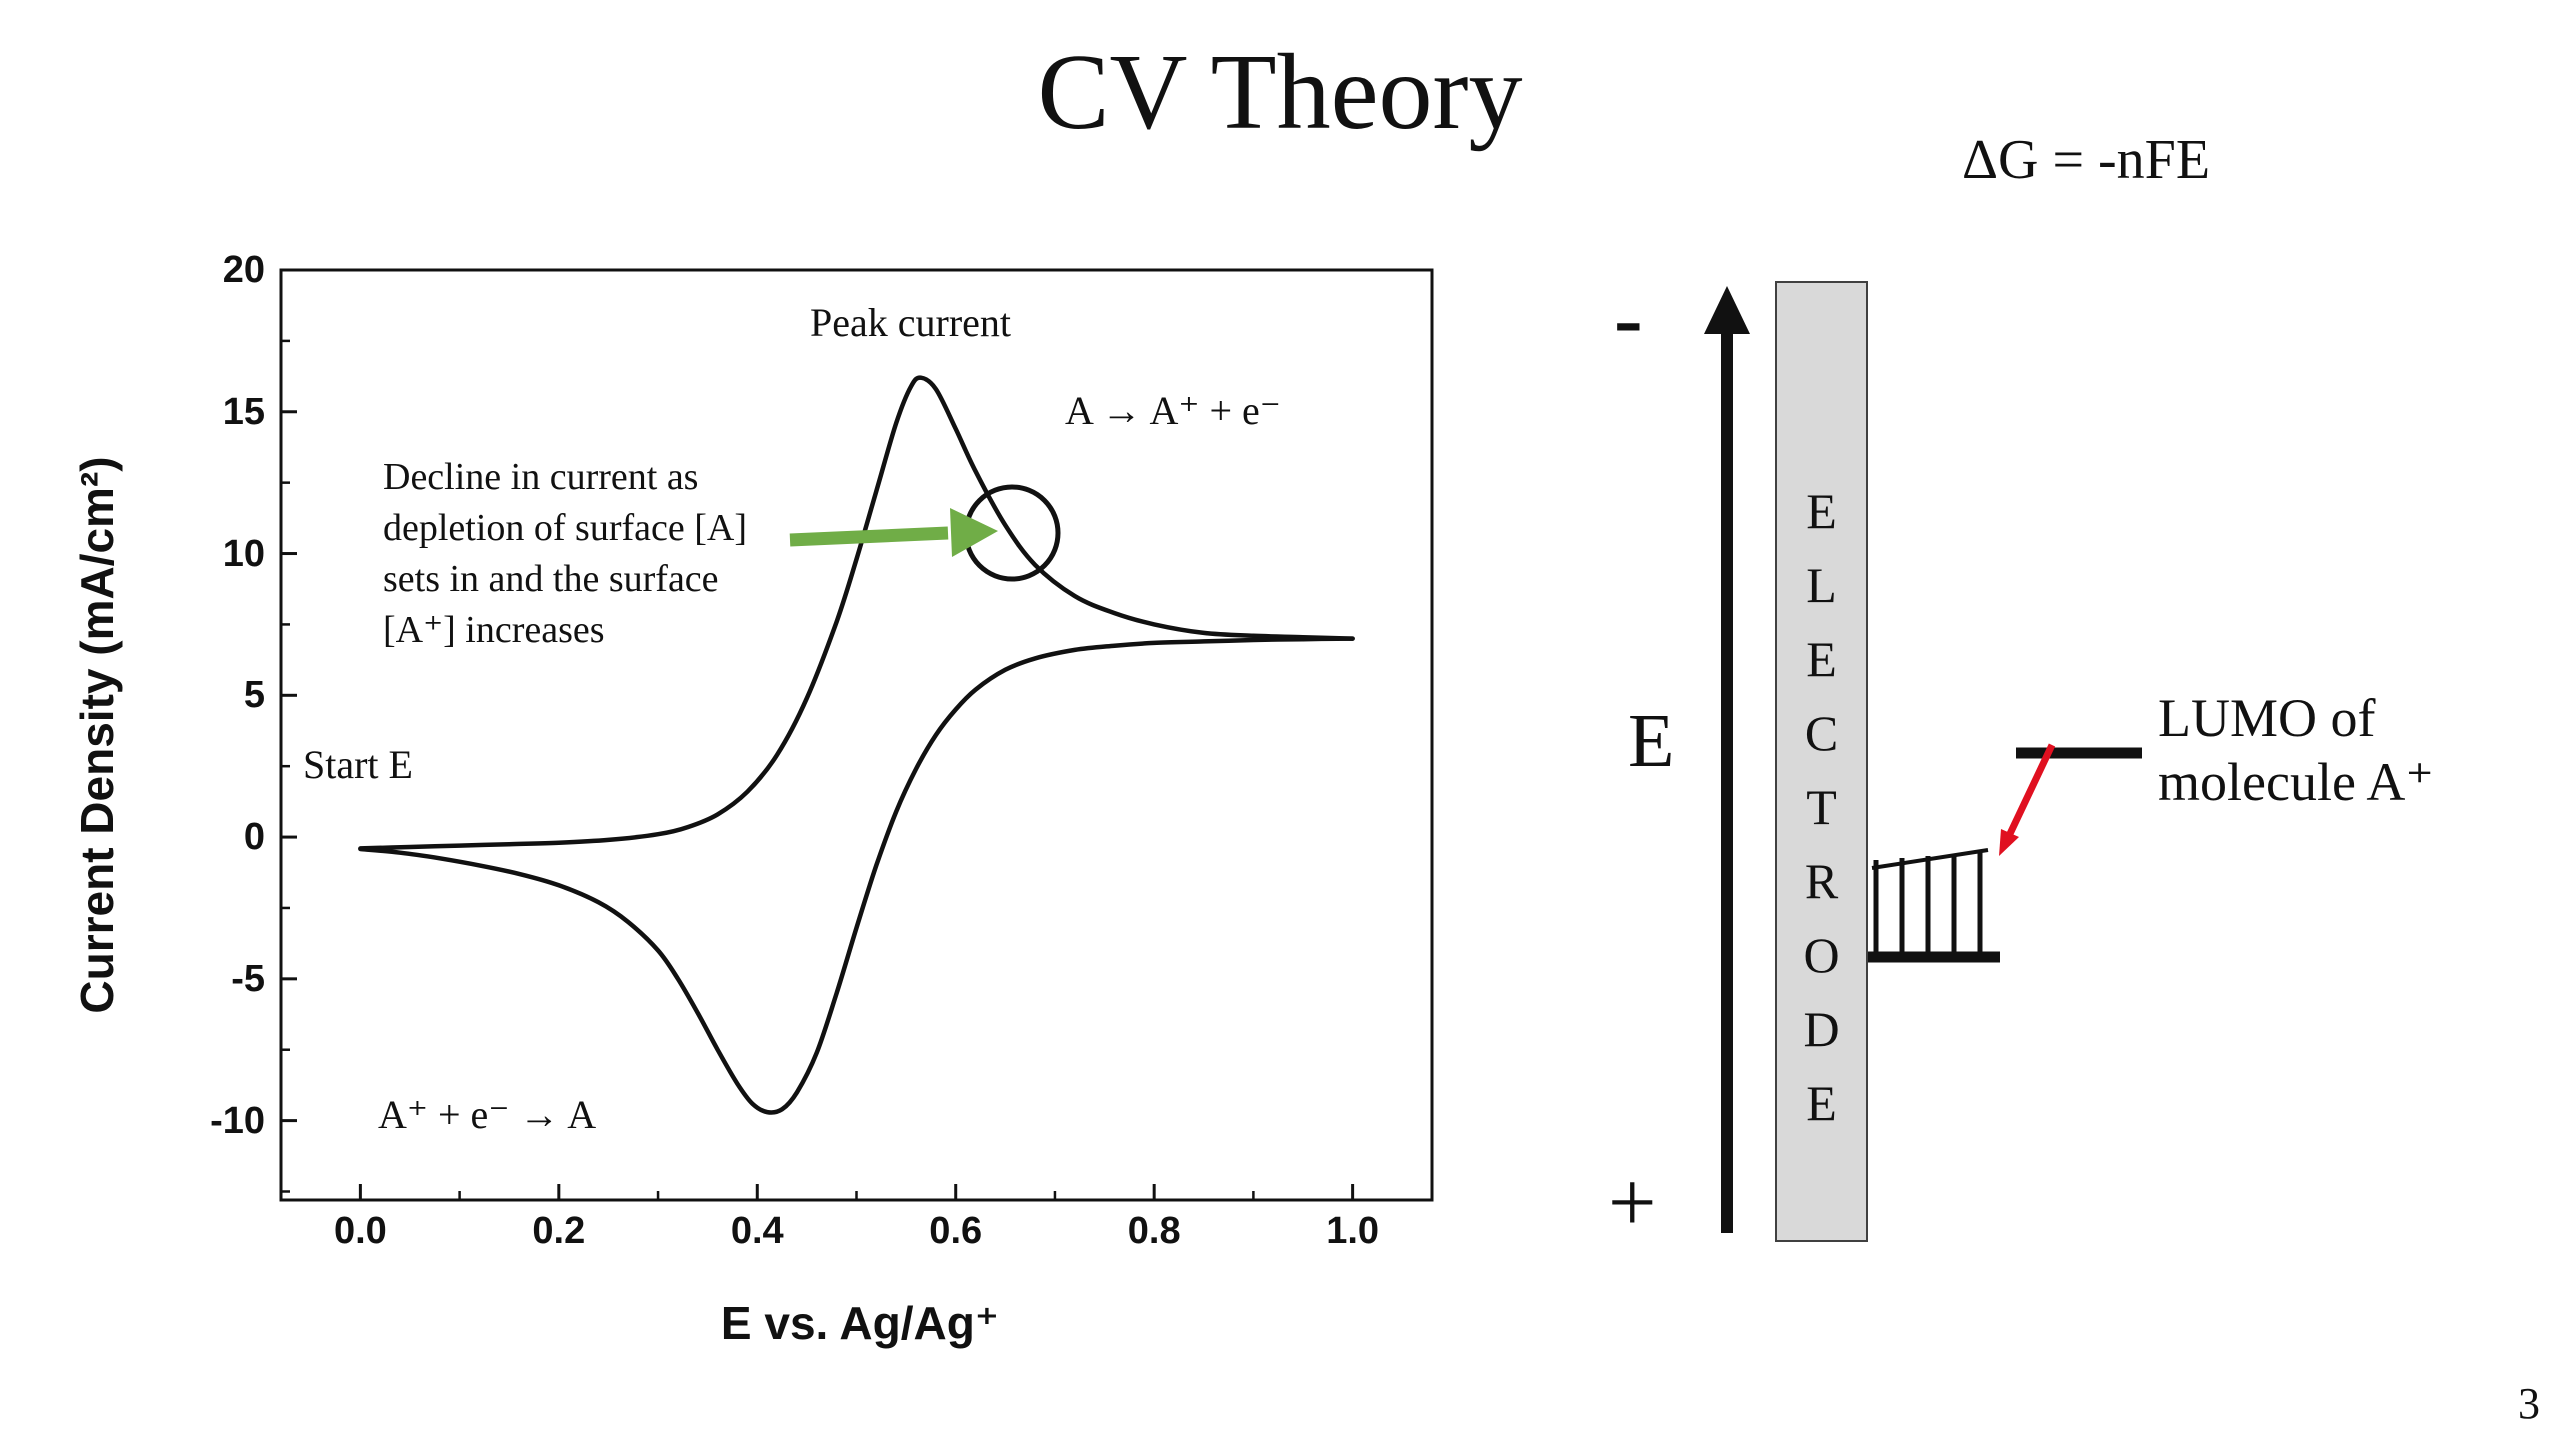 The height and width of the screenshot is (1440, 2560). Describe the element at coordinates (893, 532) in the screenshot. I see `green-arrow` at that location.